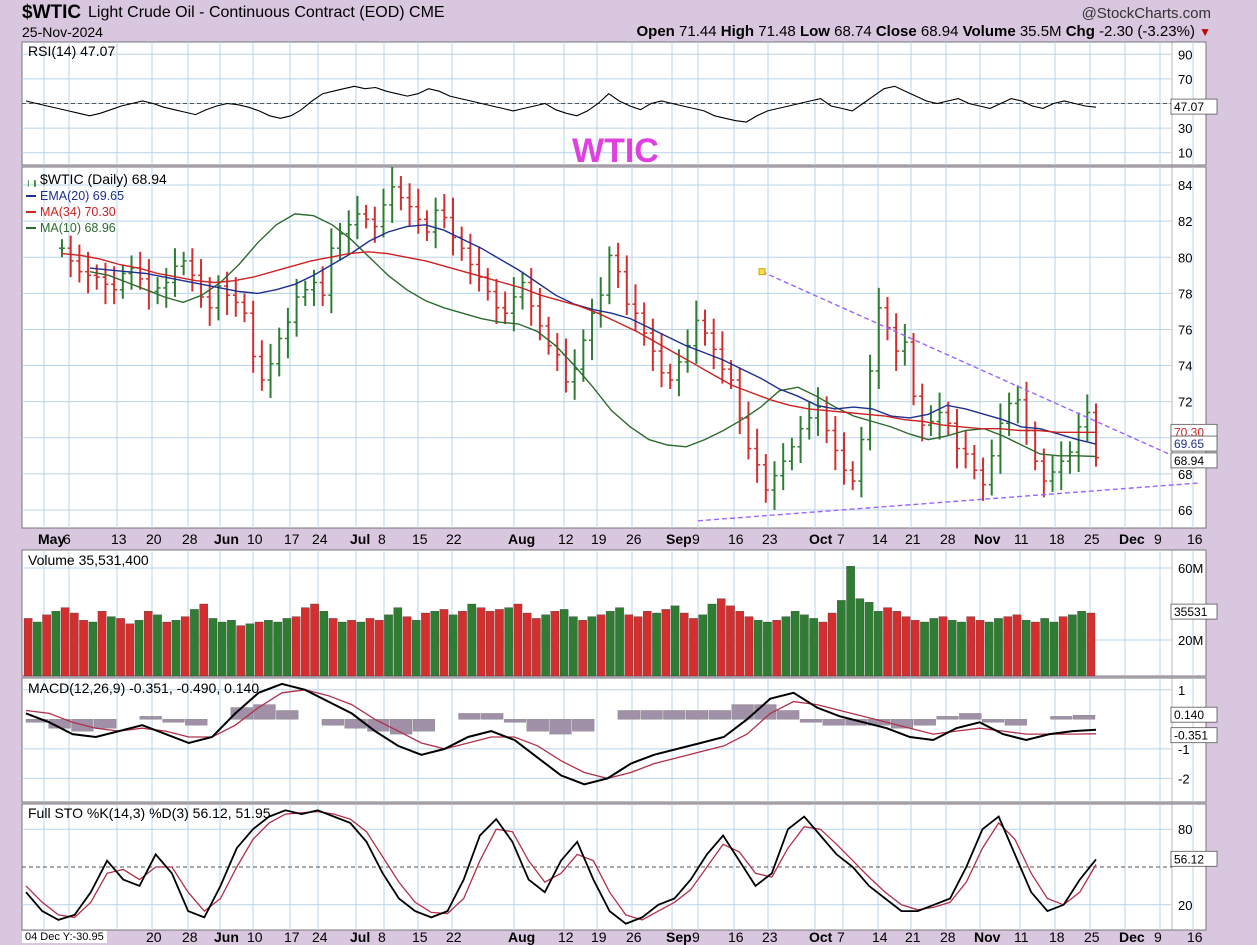 The image size is (1257, 945). I want to click on low-value: 68.74, so click(853, 31).